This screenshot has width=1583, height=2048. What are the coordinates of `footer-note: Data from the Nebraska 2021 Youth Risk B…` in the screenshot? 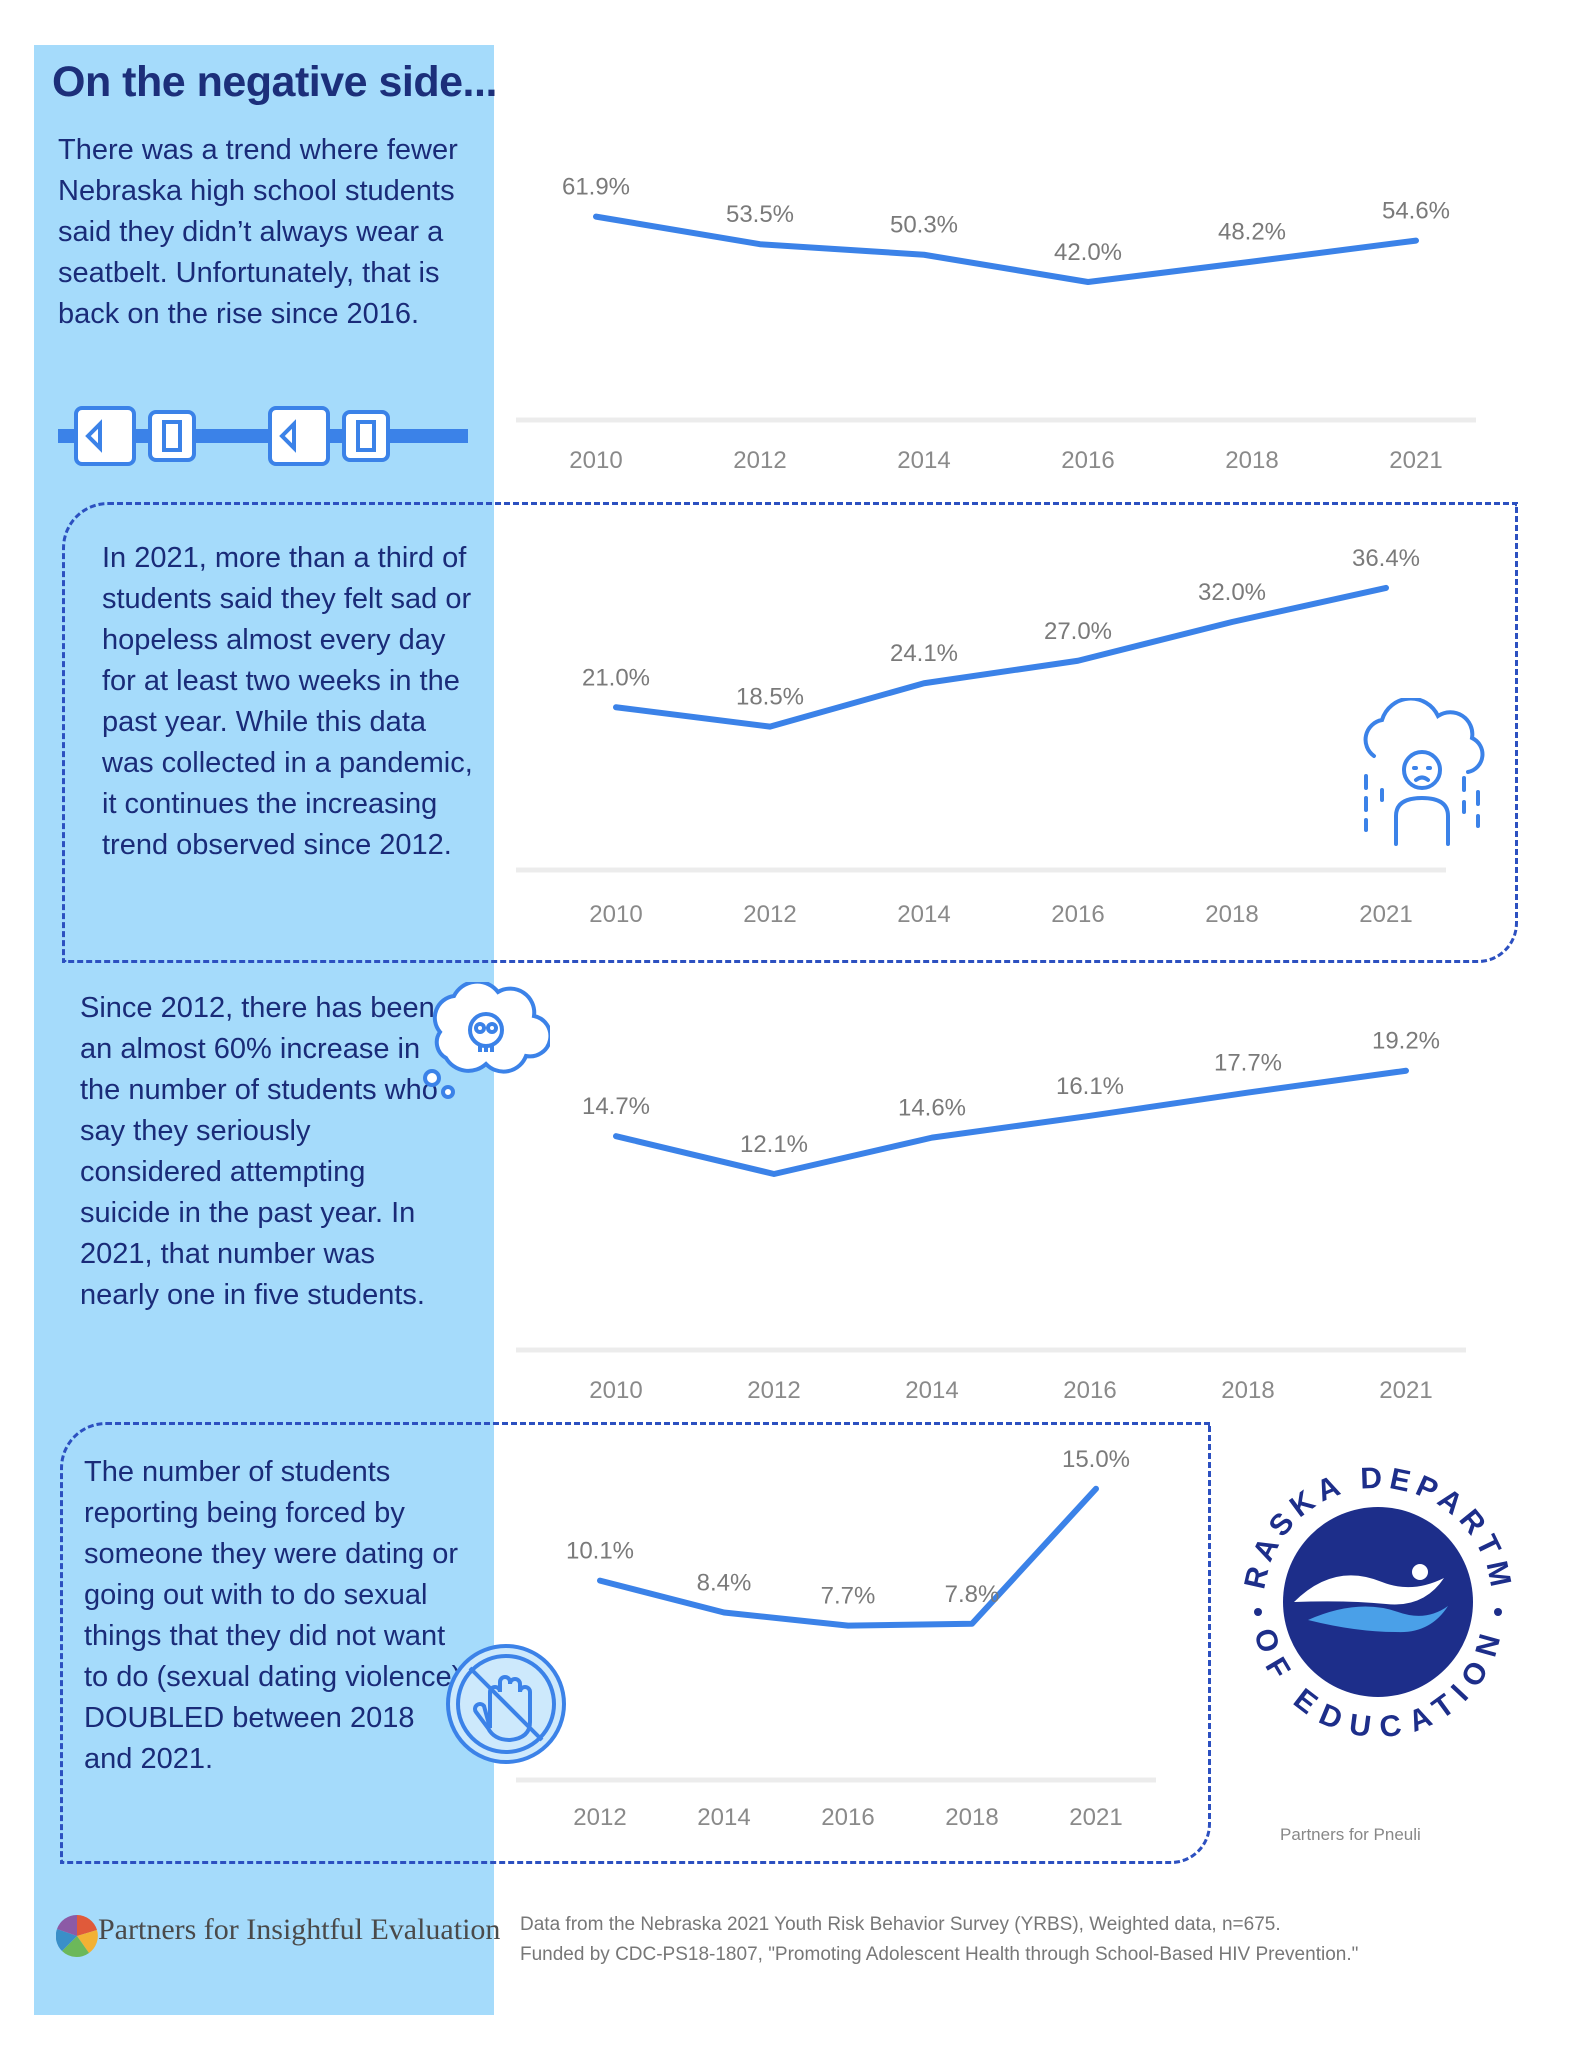 It's located at (1030, 1940).